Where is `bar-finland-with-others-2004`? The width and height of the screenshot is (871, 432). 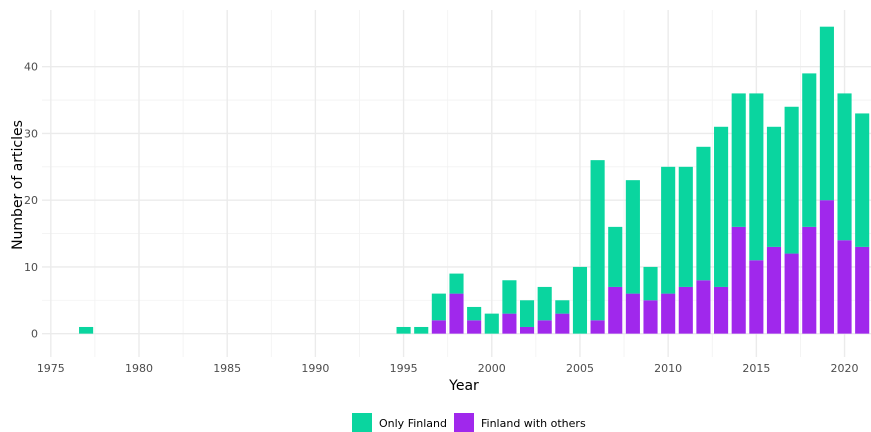
bar-finland-with-others-2004 is located at coordinates (562, 323).